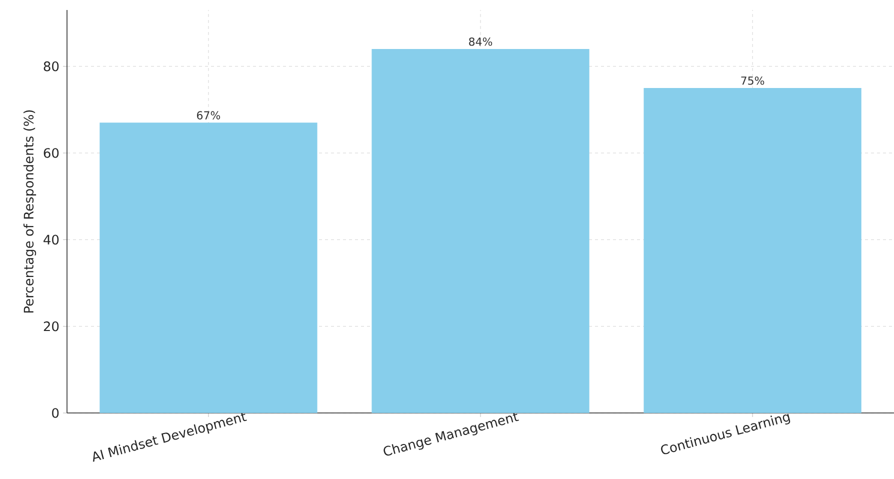  Describe the element at coordinates (208, 115) in the screenshot. I see `data-label: 67%` at that location.